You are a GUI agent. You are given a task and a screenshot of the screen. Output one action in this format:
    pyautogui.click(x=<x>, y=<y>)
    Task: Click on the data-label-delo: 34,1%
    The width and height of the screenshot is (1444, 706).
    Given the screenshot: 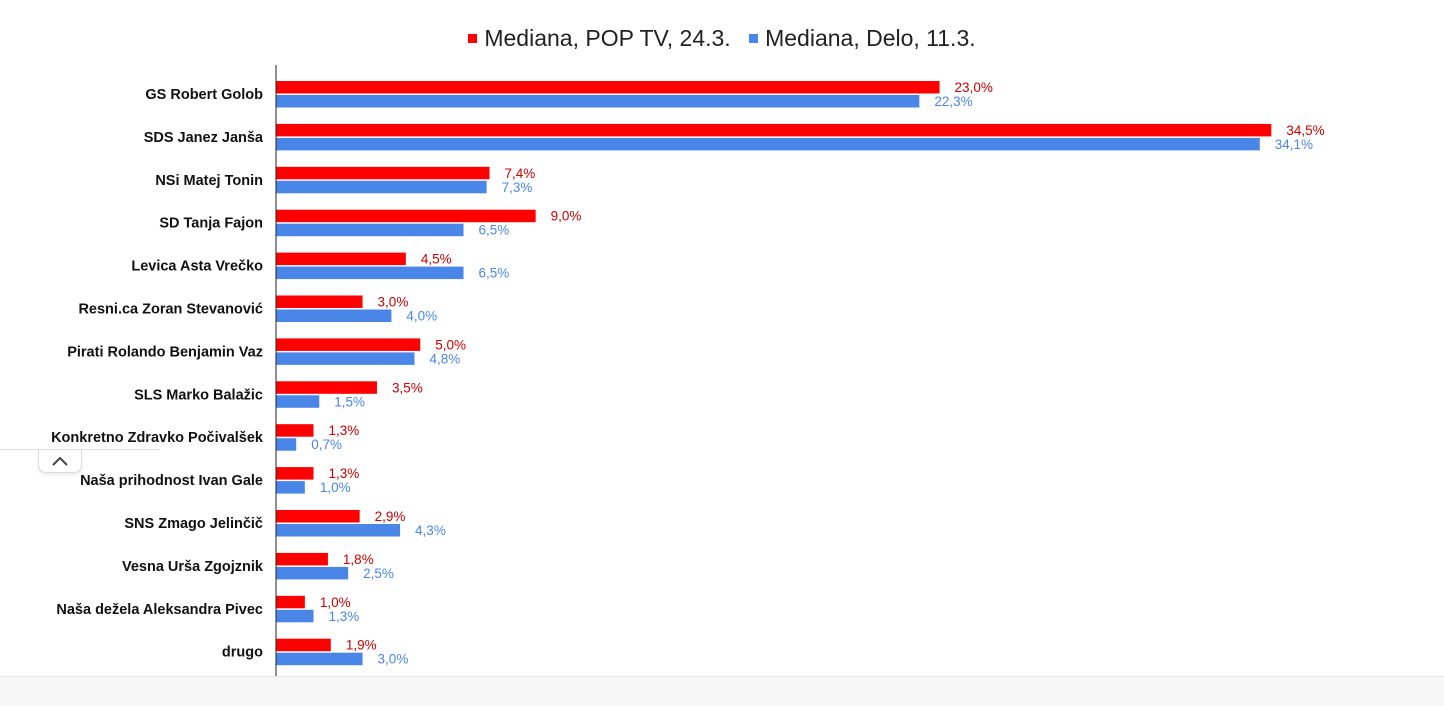 What is the action you would take?
    pyautogui.click(x=1294, y=144)
    